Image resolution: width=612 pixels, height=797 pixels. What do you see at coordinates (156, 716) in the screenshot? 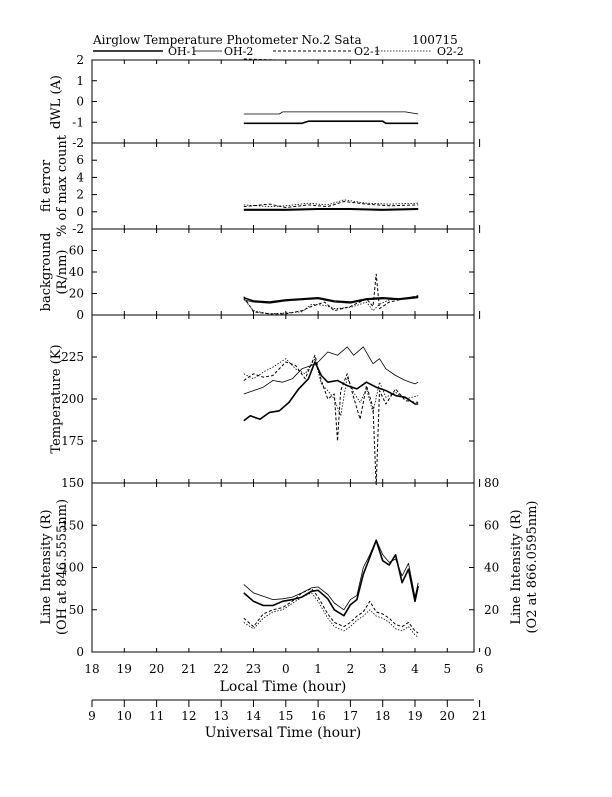
I see `ut-tick-label: 11` at bounding box center [156, 716].